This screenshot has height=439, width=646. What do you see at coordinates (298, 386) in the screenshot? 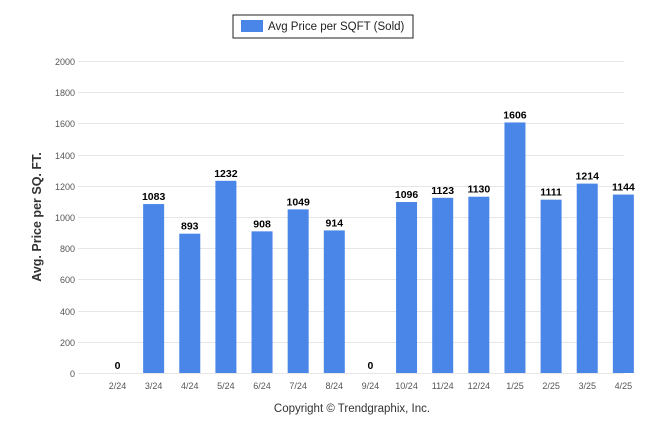
I see `x-tick-label: 7/24` at bounding box center [298, 386].